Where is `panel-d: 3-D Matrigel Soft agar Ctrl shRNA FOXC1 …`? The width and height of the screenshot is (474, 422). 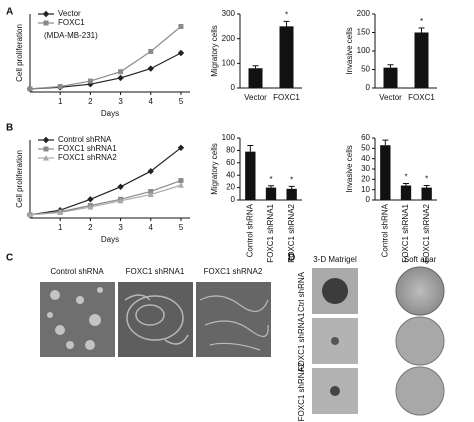 panel-d: 3-D Matrigel Soft agar Ctrl shRNA FOXC1 … is located at coordinates (371, 338).